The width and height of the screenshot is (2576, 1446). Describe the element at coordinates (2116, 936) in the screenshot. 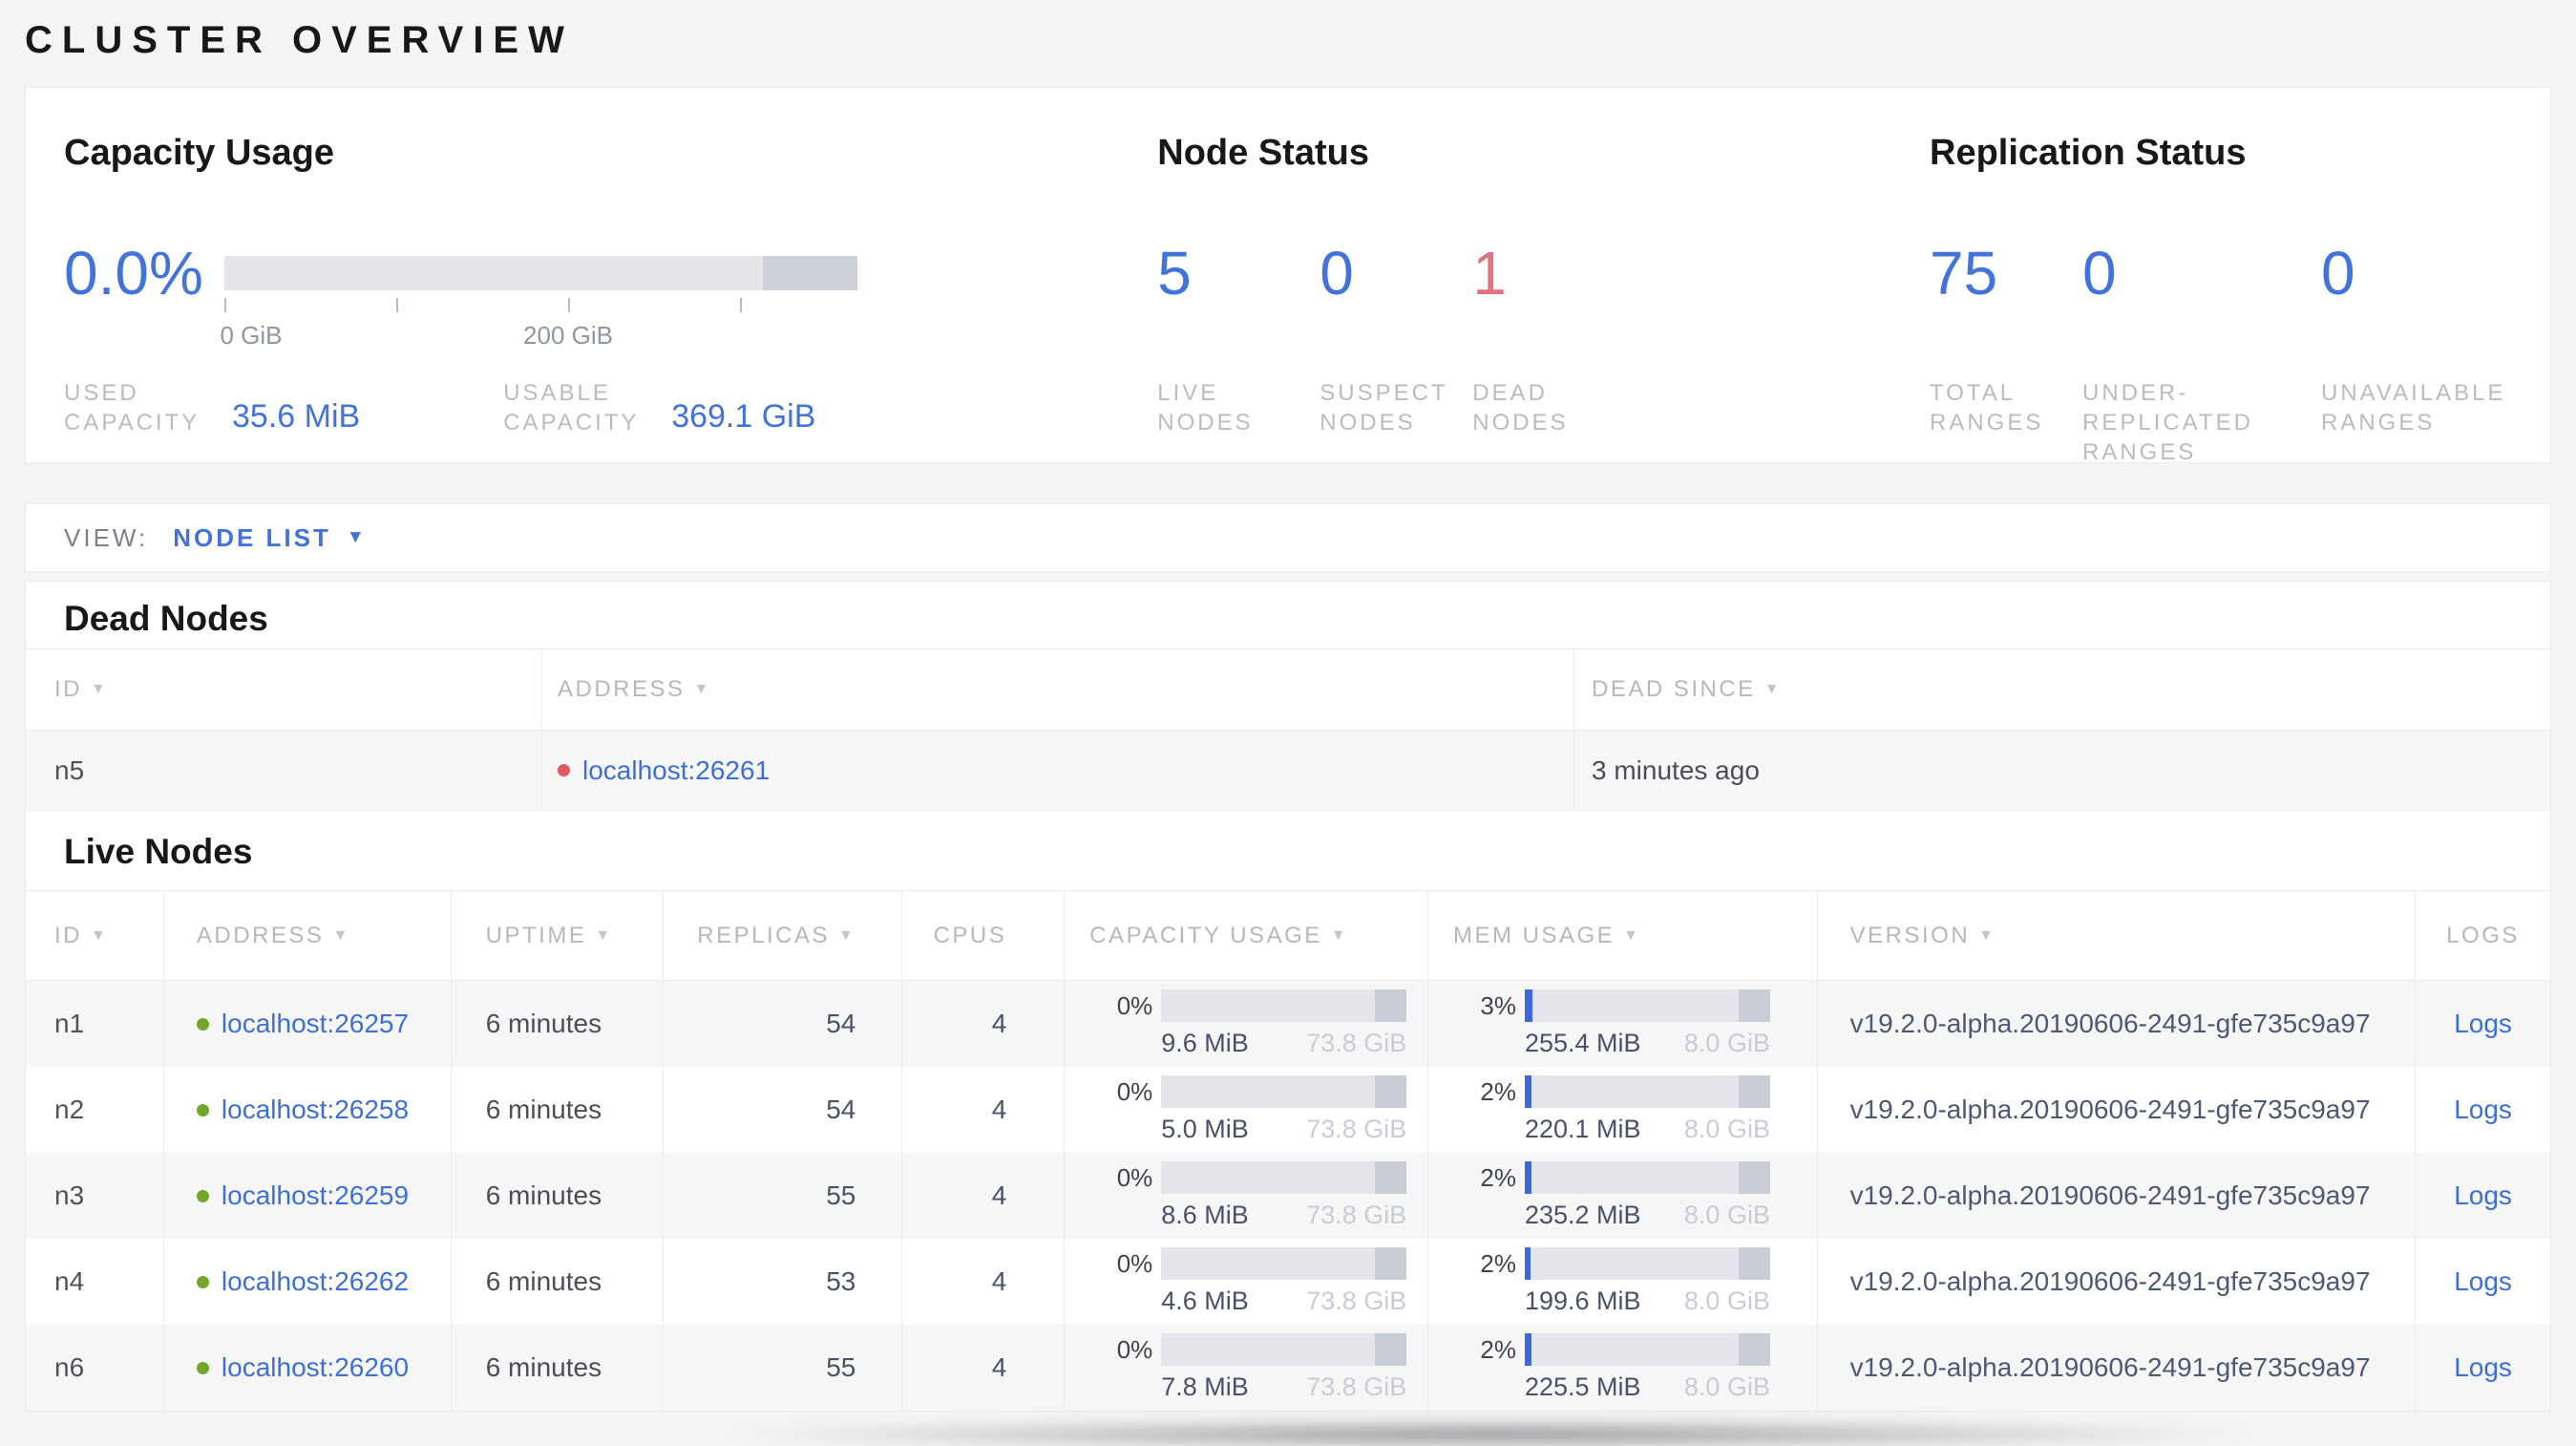

I see `column-header-version: VERSION ▼` at that location.